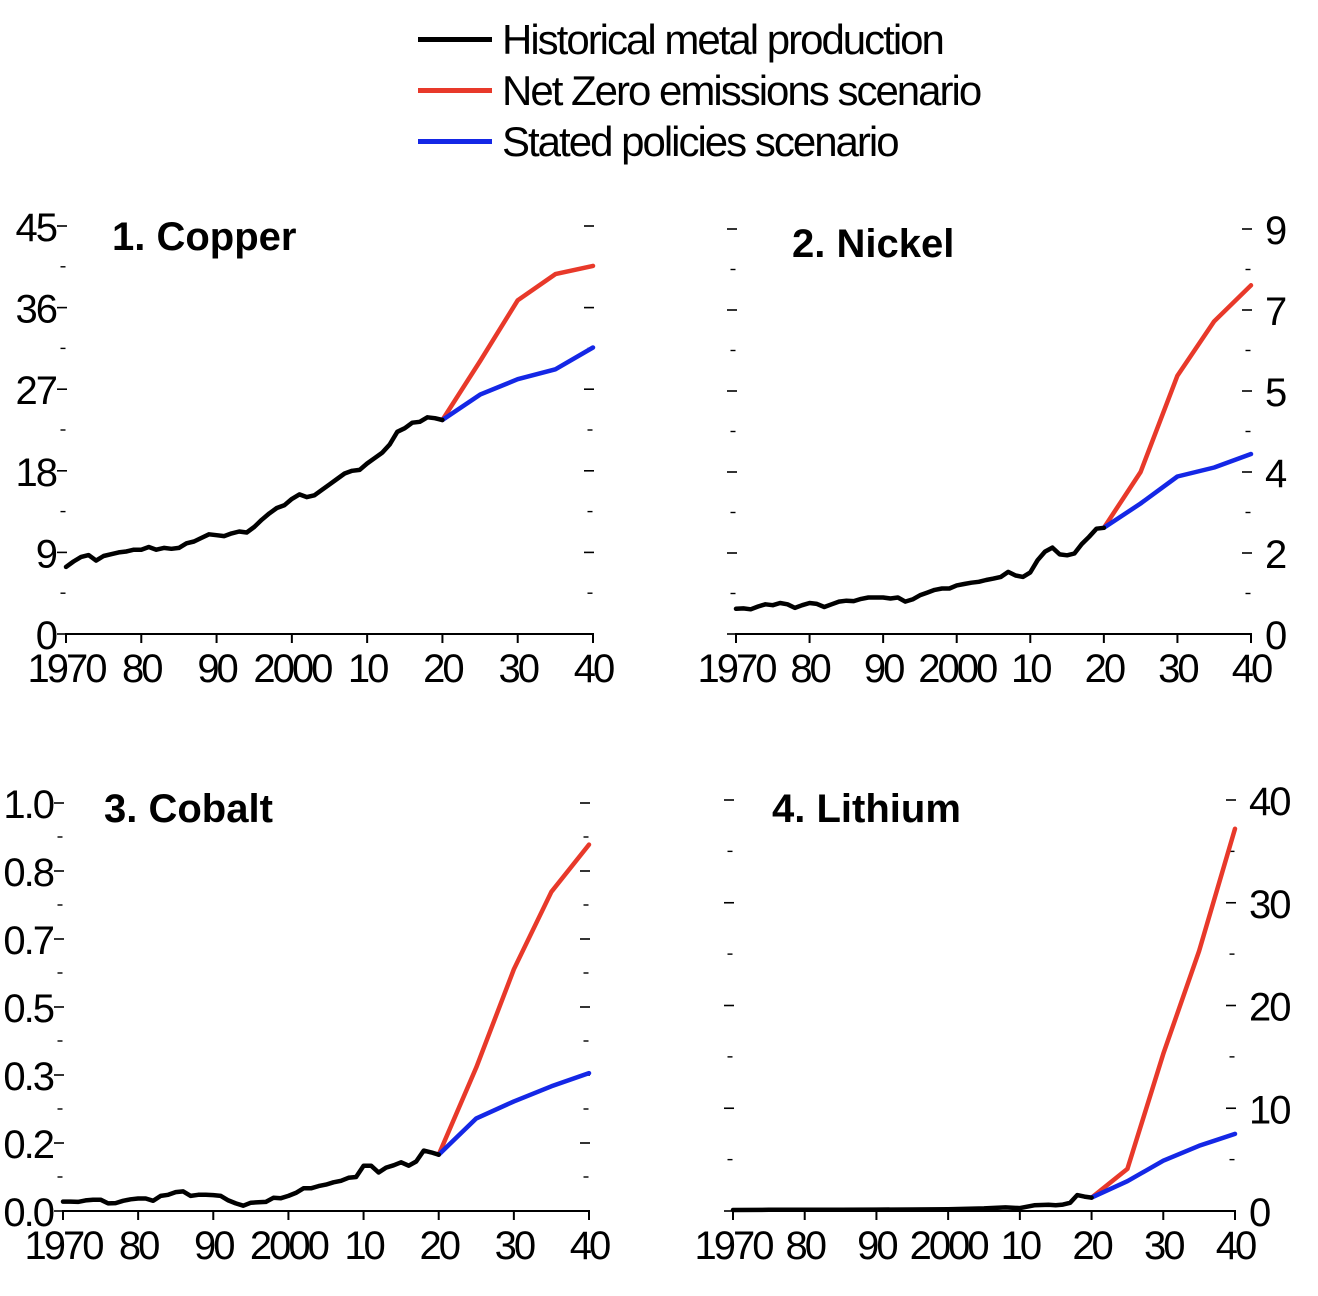 This screenshot has width=1318, height=1296. I want to click on y-tick-label: 0.2, so click(28, 1145).